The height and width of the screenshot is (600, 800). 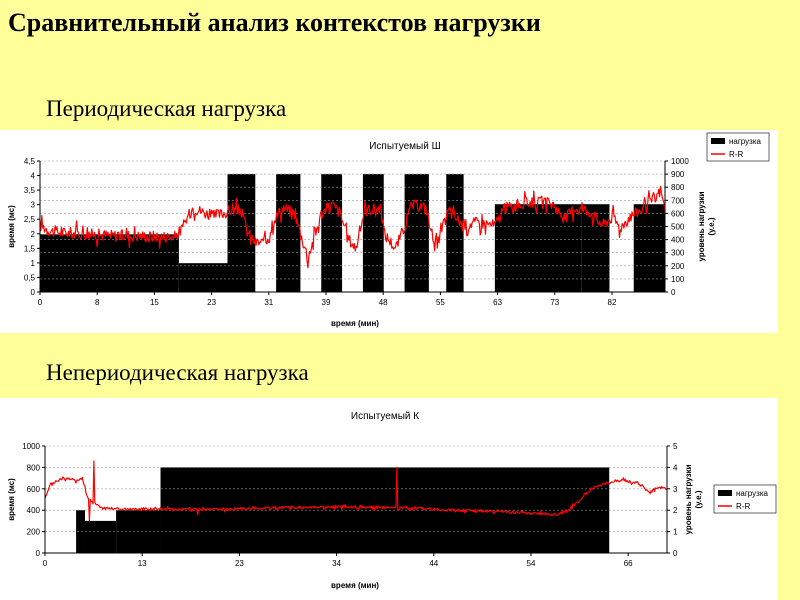 I want to click on y-tick-label: 4,5, so click(x=30, y=161).